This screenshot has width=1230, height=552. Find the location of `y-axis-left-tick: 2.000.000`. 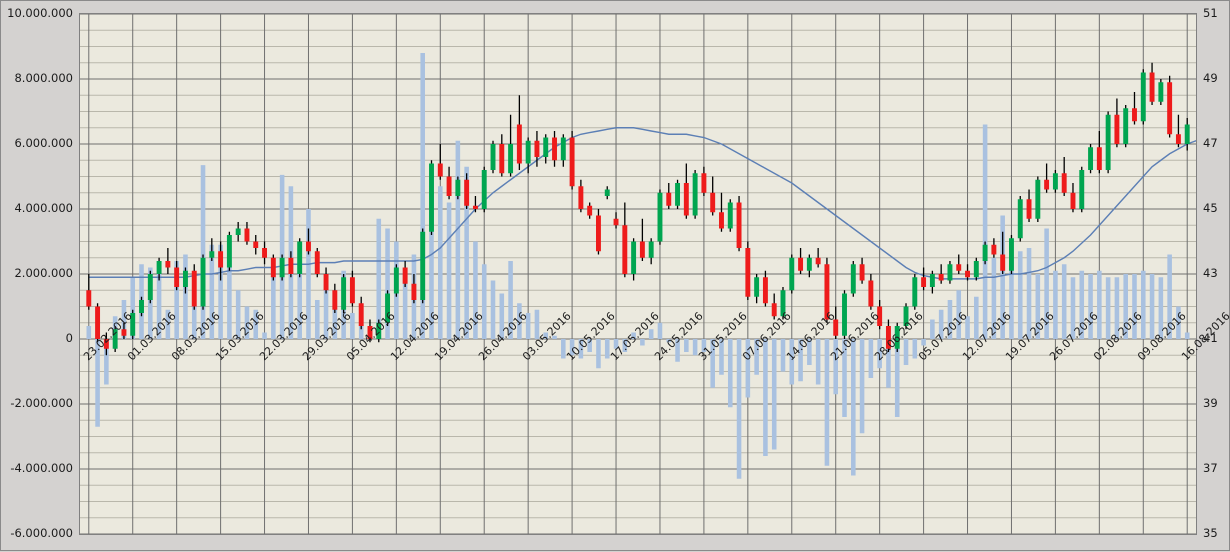

y-axis-left-tick: 2.000.000 is located at coordinates (43, 273).